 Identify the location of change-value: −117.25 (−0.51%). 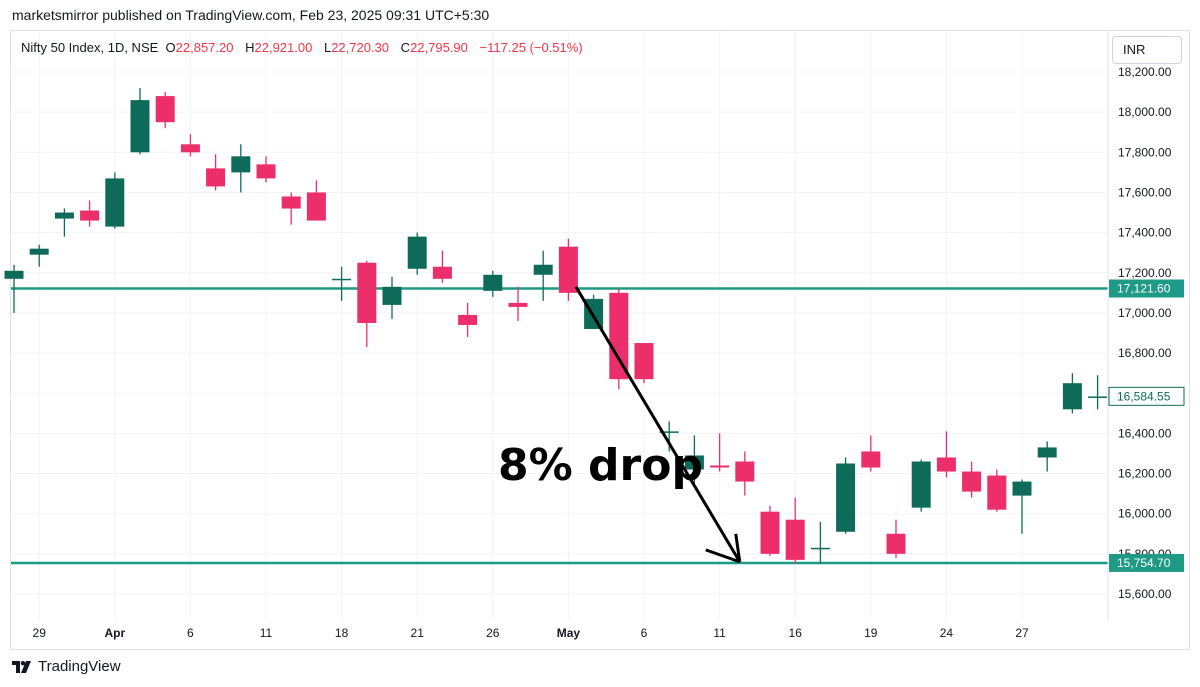
(531, 47).